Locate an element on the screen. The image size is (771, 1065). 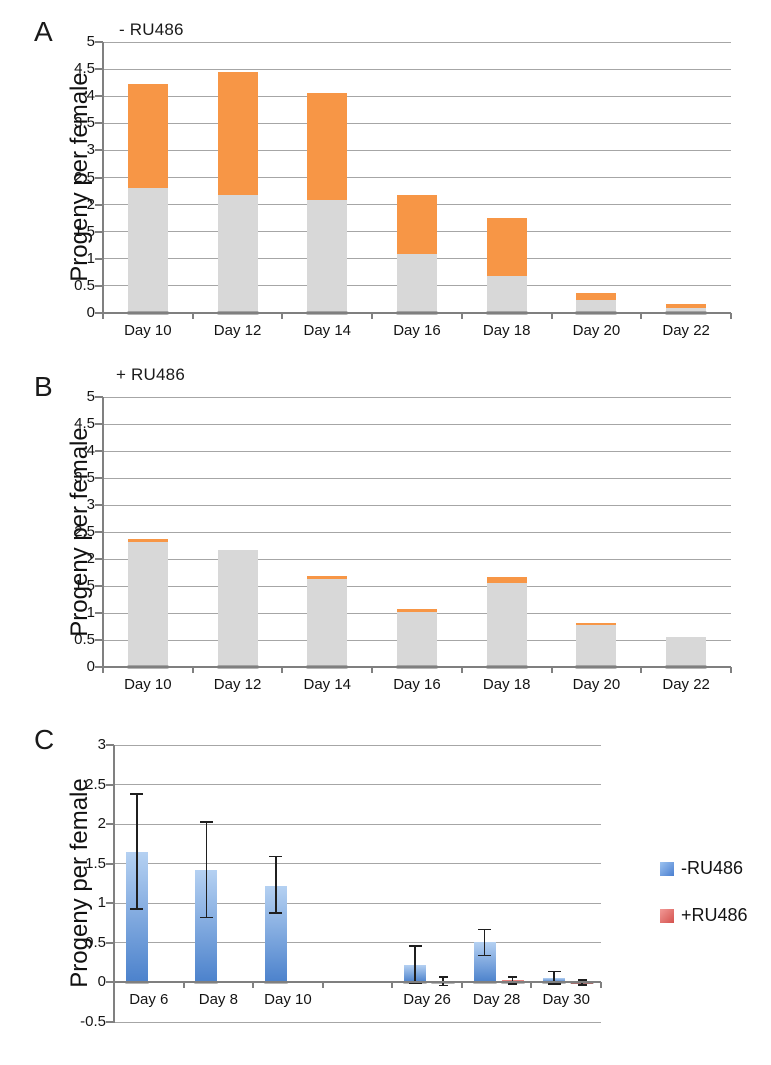
y-tick-label: 1.5 is located at coordinates (84, 231).